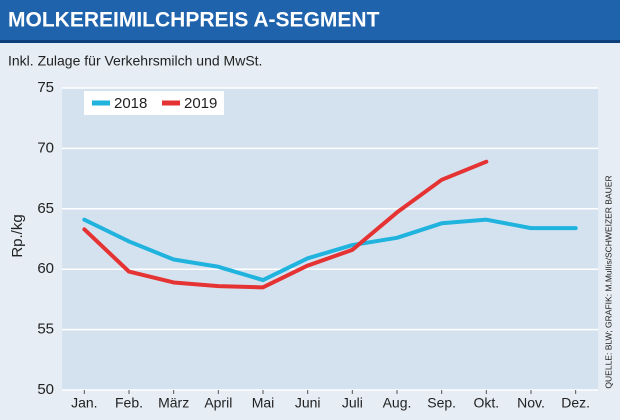 Image resolution: width=620 pixels, height=420 pixels. What do you see at coordinates (531, 403) in the screenshot?
I see `x-tick-label: Nov.` at bounding box center [531, 403].